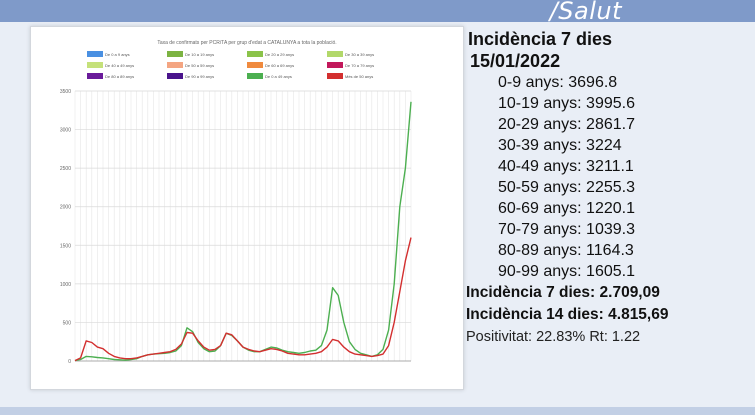  I want to click on legend-entry: Més de 50 anys, so click(350, 76).